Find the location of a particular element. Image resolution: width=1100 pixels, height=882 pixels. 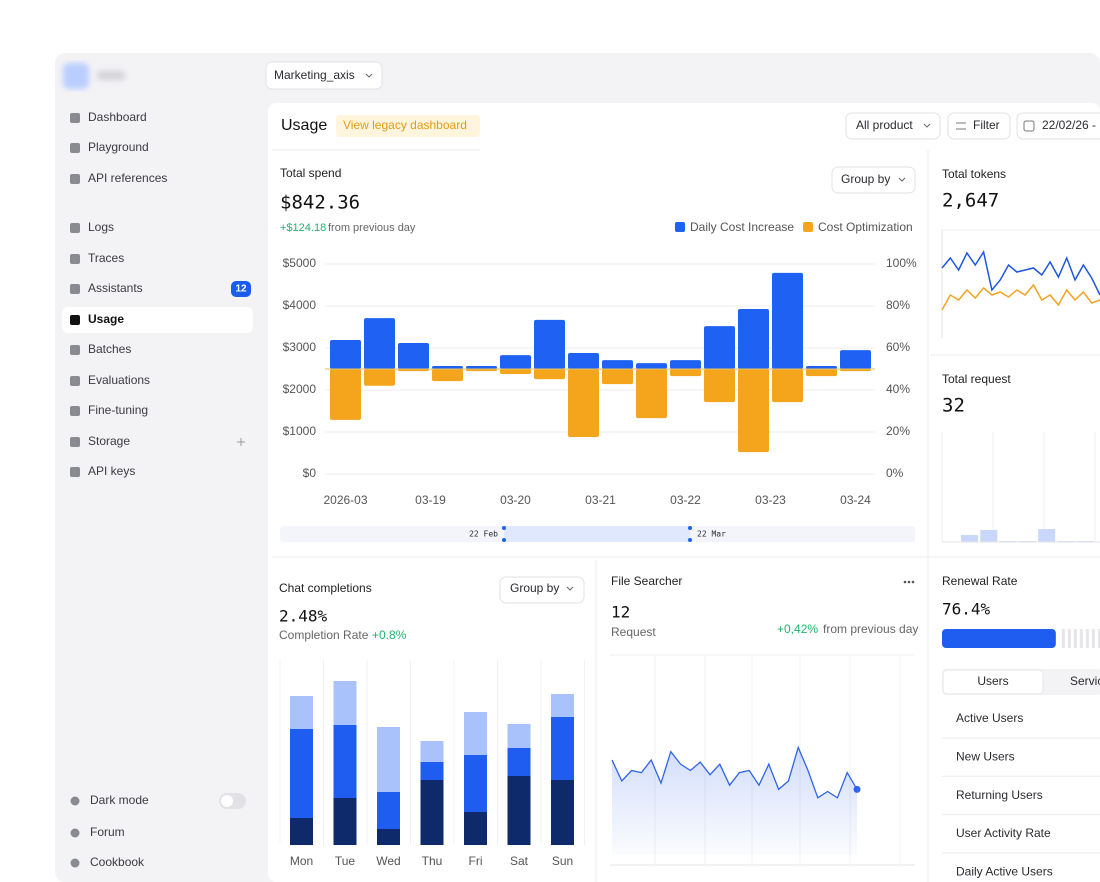

nav-item: Evaluations is located at coordinates (119, 380).